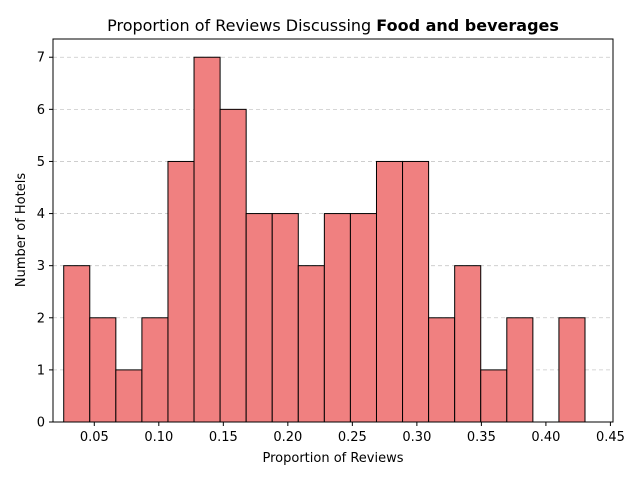 Image resolution: width=640 pixels, height=484 pixels. I want to click on y-tick-label: 1, so click(41, 370).